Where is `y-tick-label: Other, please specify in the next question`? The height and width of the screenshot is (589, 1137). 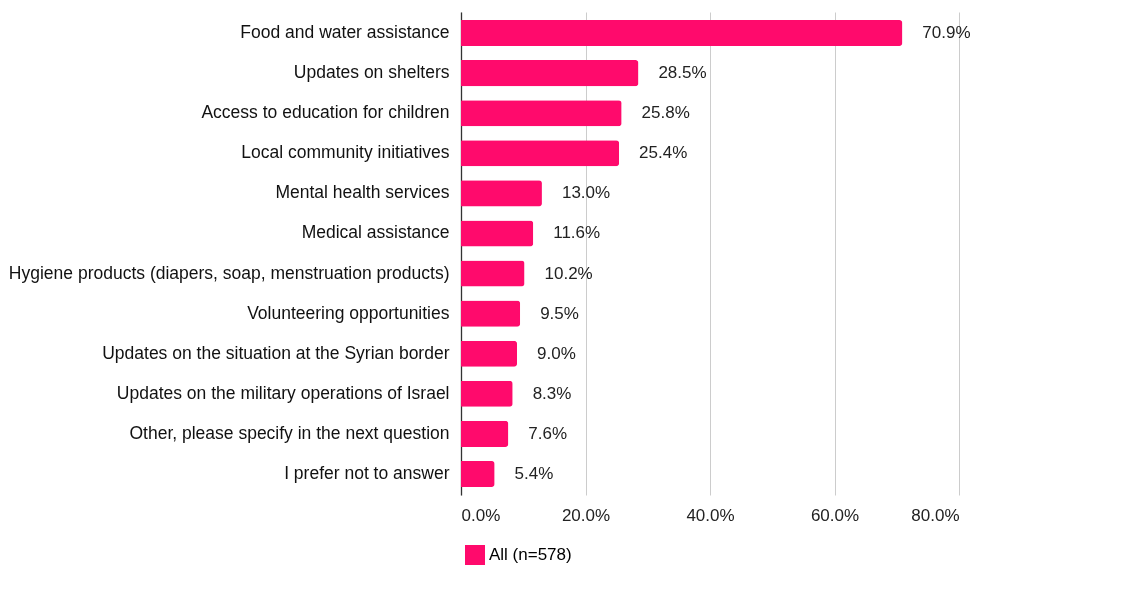
y-tick-label: Other, please specify in the next question is located at coordinates (289, 432).